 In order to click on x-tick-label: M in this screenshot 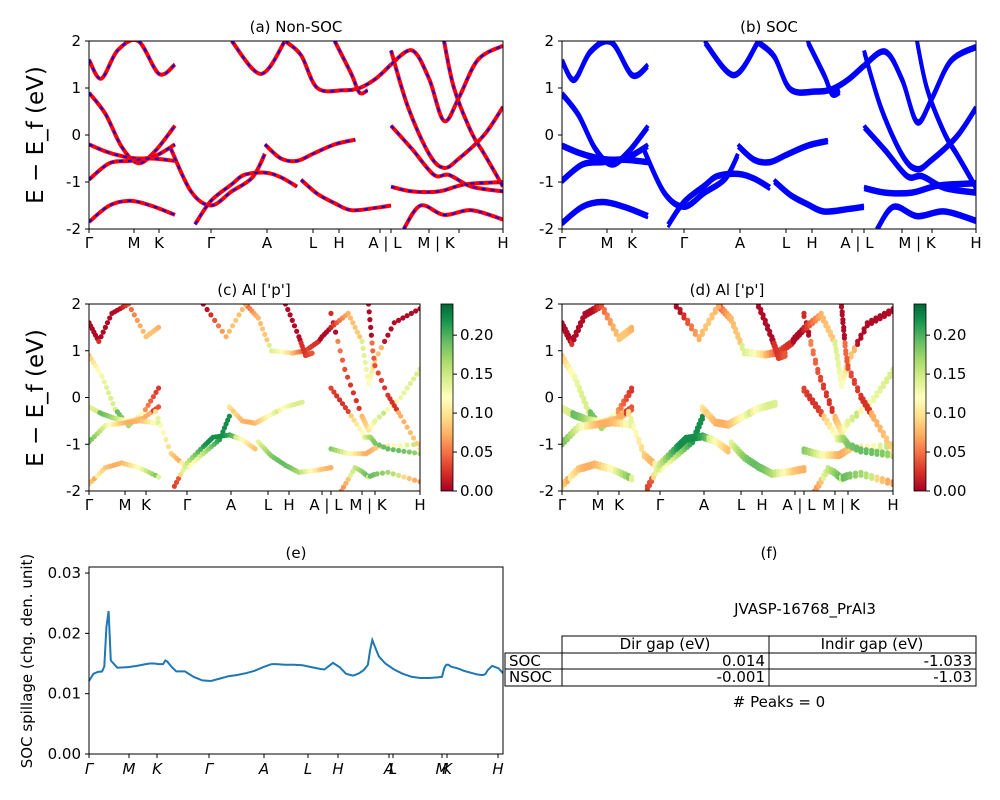, I will do `click(125, 505)`.